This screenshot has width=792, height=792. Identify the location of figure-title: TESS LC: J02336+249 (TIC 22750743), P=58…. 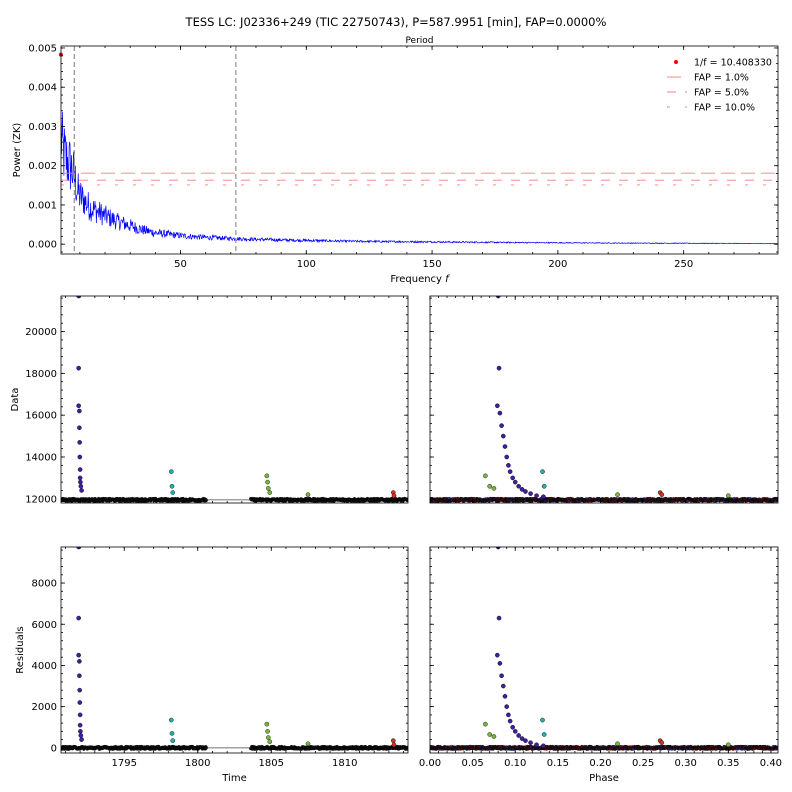
(396, 22).